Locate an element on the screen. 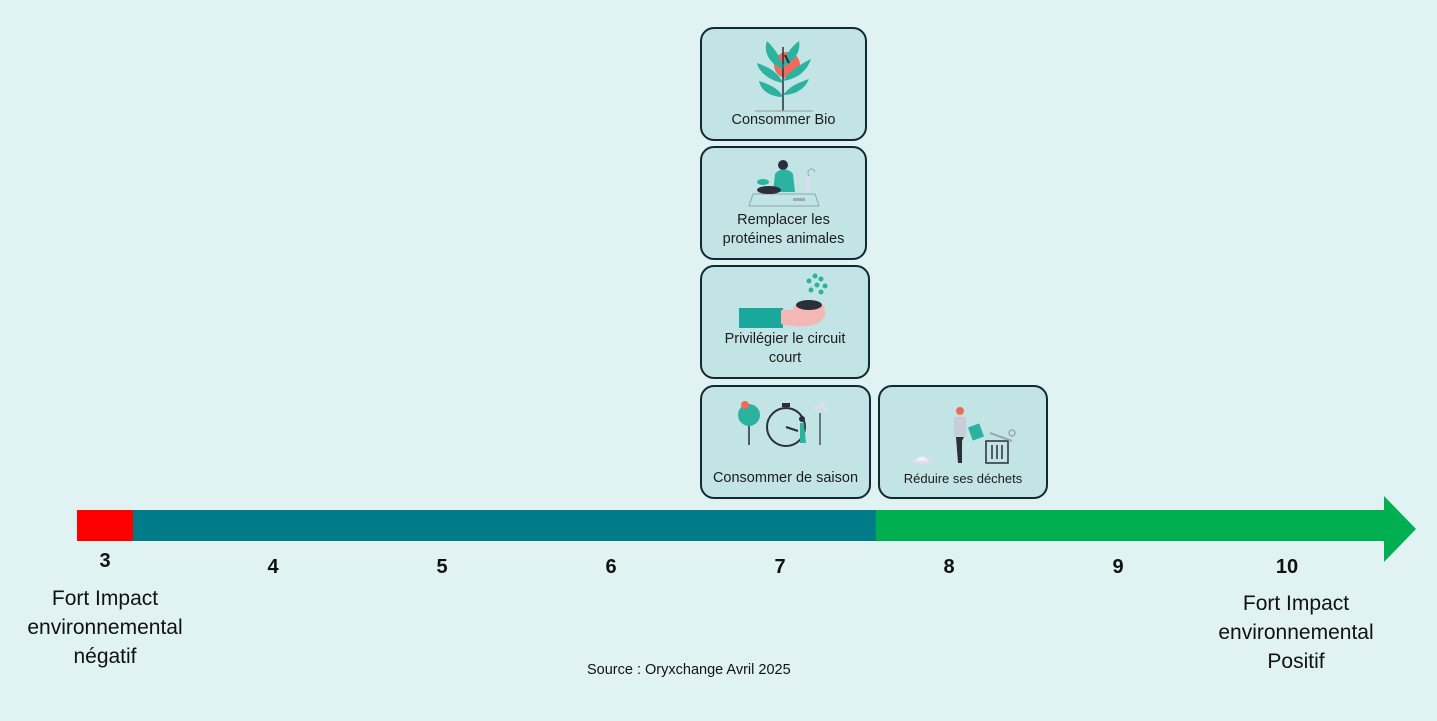 This screenshot has height=721, width=1437. card-circuit-court: Privilégier le circuit court is located at coordinates (785, 322).